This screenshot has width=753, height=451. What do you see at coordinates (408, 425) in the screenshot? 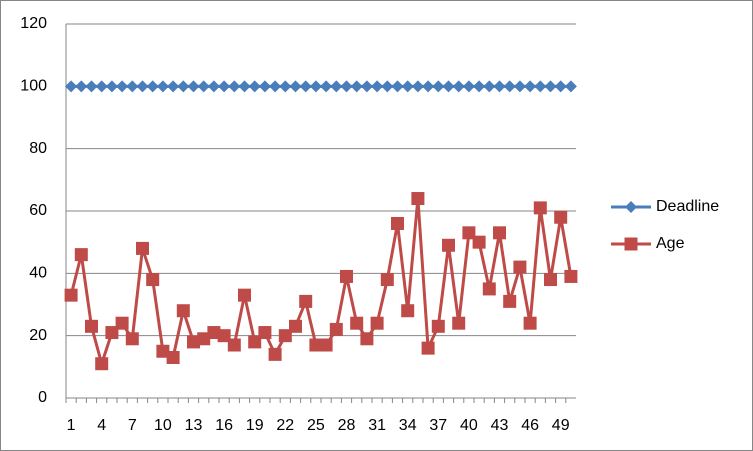
I see `x-tick-label: 34` at bounding box center [408, 425].